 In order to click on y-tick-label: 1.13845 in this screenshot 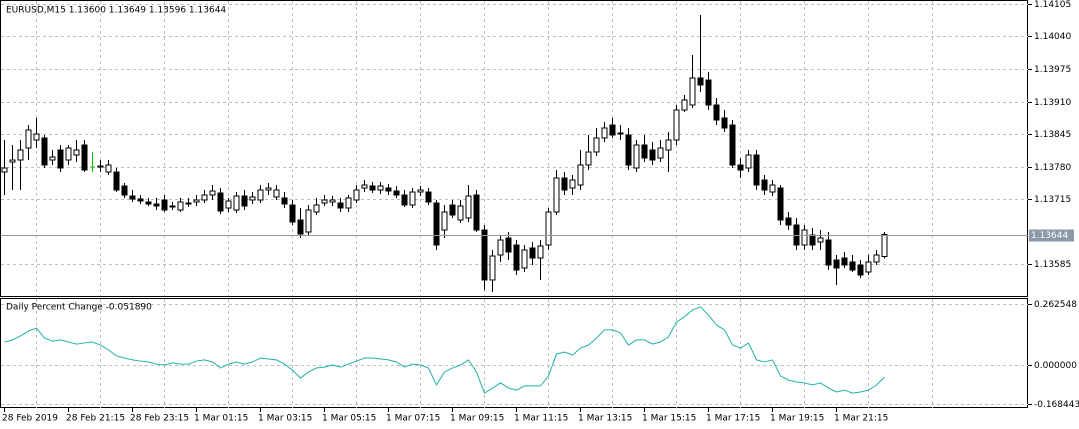, I will do `click(1052, 135)`.